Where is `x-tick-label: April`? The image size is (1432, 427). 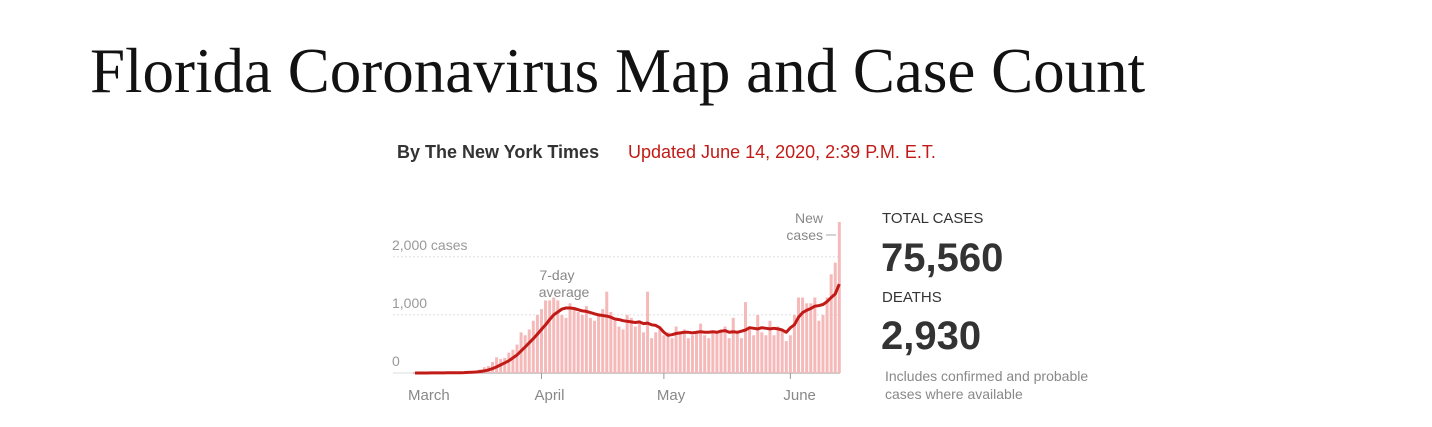
x-tick-label: April is located at coordinates (549, 395).